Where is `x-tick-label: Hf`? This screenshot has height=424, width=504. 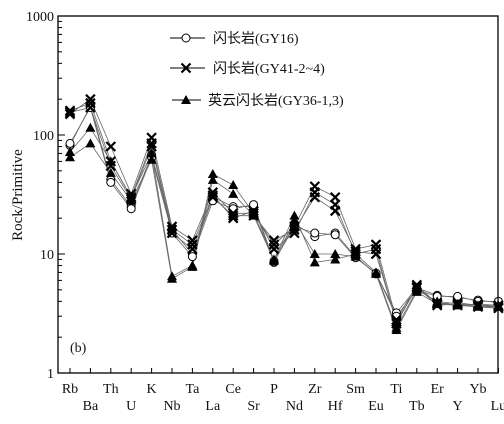
x-tick-label: Hf is located at coordinates (335, 406).